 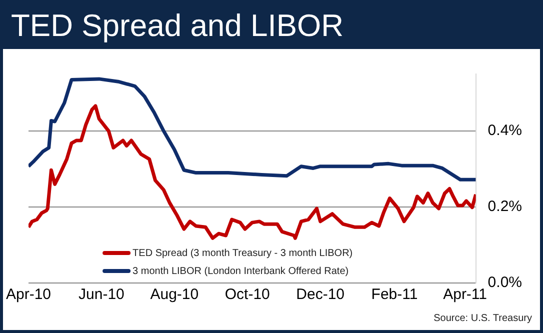 I want to click on x-tick-label: Apr-10, so click(x=29, y=295).